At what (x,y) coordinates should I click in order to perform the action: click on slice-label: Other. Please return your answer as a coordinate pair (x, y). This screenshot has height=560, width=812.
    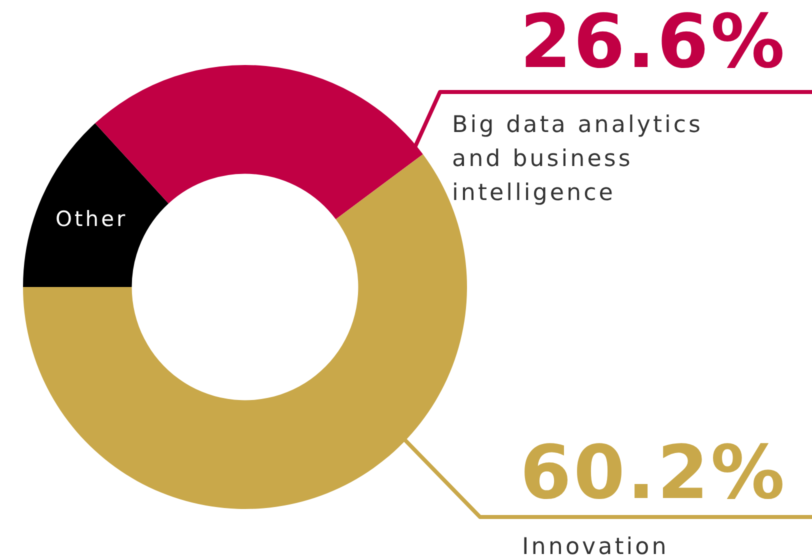
    Looking at the image, I should click on (92, 219).